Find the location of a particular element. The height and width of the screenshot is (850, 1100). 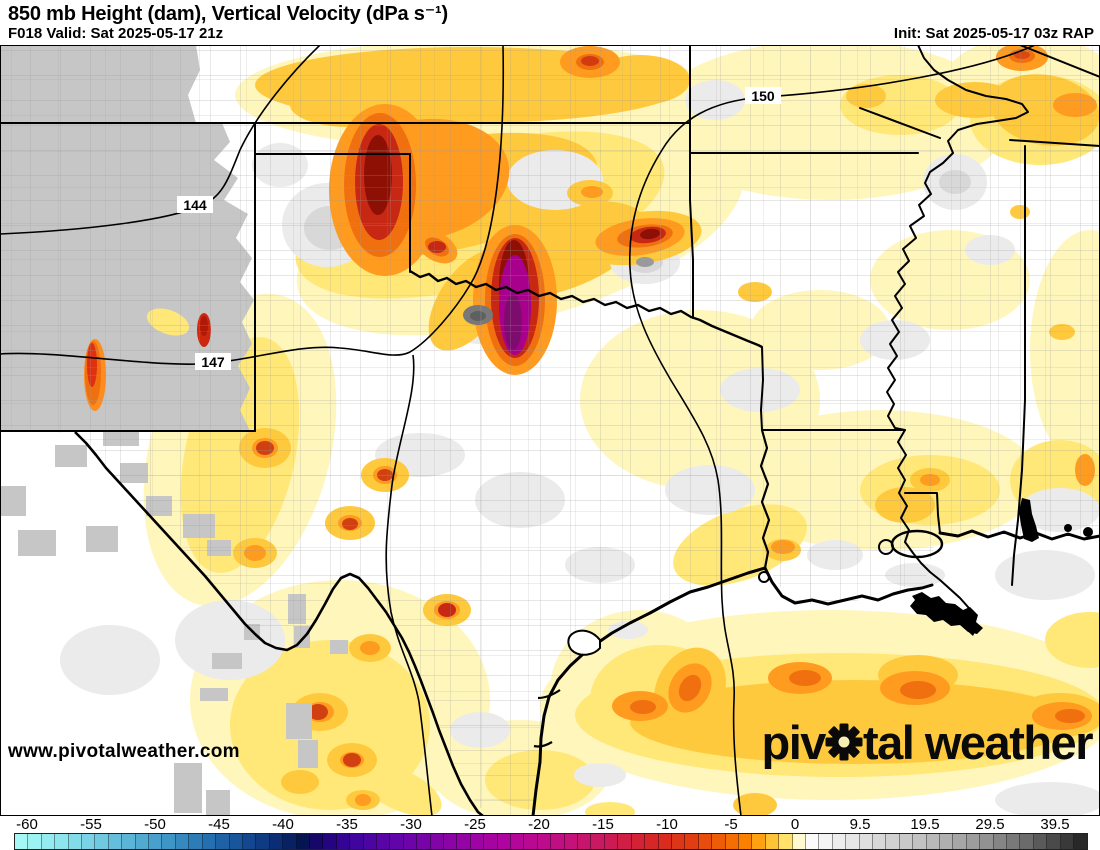

contour-label-147: 147 is located at coordinates (213, 362).